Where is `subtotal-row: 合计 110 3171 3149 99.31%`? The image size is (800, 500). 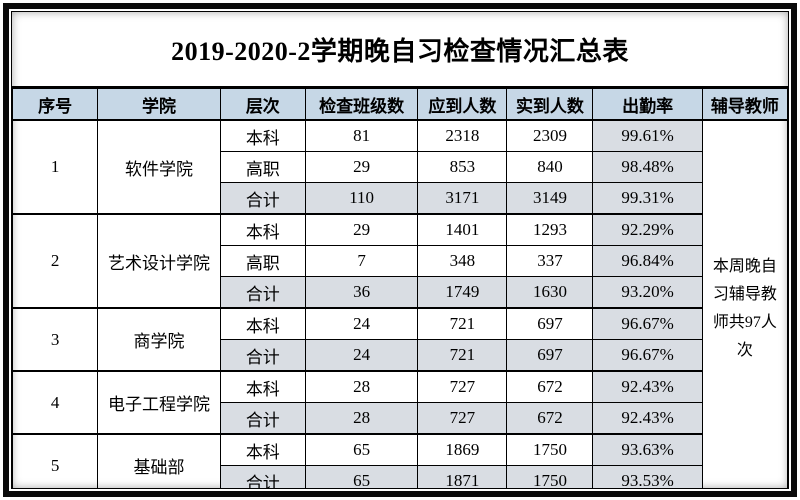 subtotal-row: 合计 110 3171 3149 99.31% is located at coordinates (400, 198).